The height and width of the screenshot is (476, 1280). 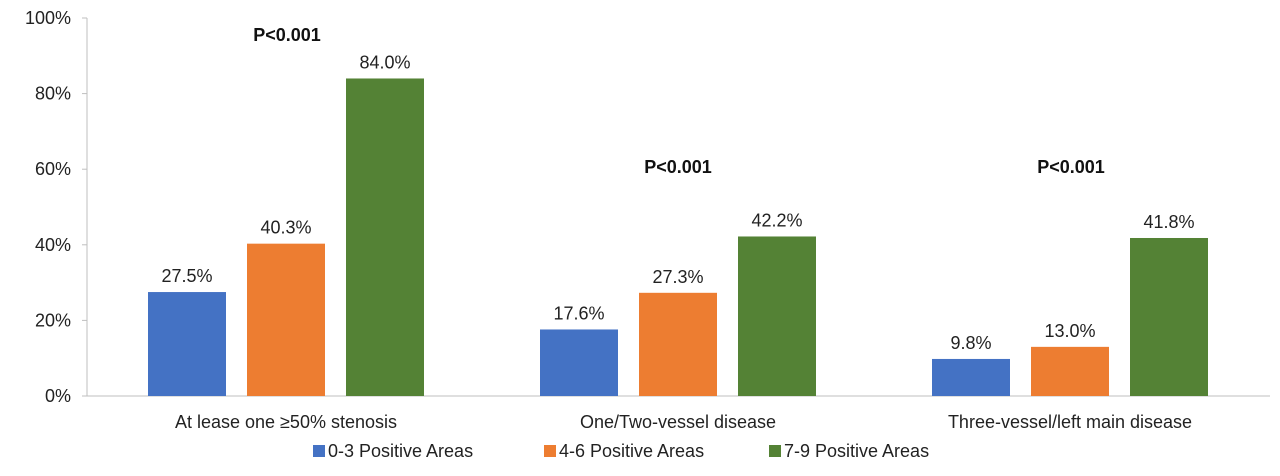 I want to click on data-label: 84.0%, so click(x=384, y=62).